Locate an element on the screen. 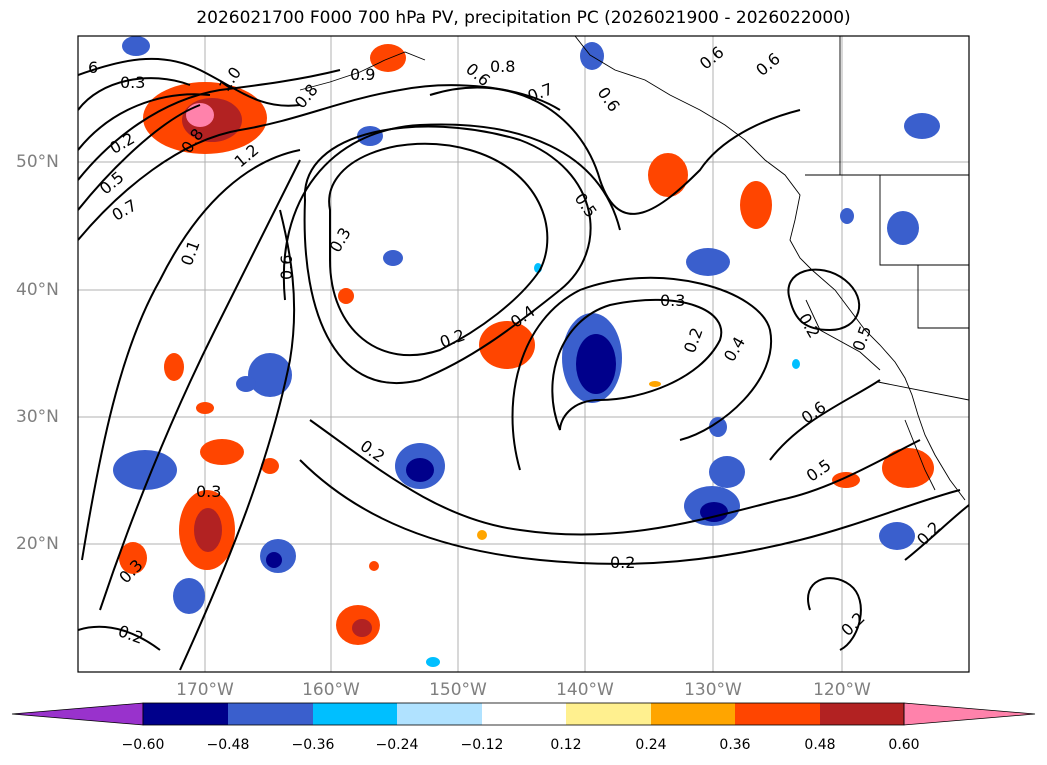 This screenshot has height=765, width=1047. lat-label-30n: 30°N is located at coordinates (37, 417).